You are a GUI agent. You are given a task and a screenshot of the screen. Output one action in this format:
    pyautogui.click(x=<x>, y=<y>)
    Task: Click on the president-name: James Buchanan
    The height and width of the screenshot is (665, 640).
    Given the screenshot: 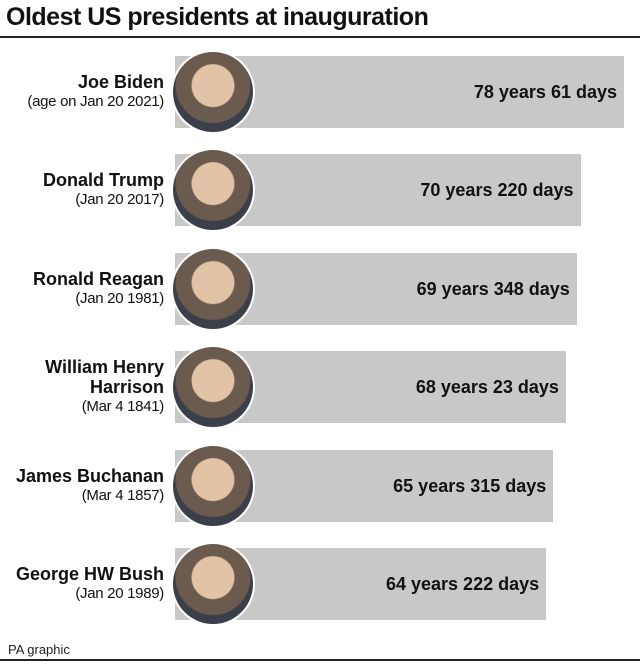 What is the action you would take?
    pyautogui.click(x=89, y=475)
    